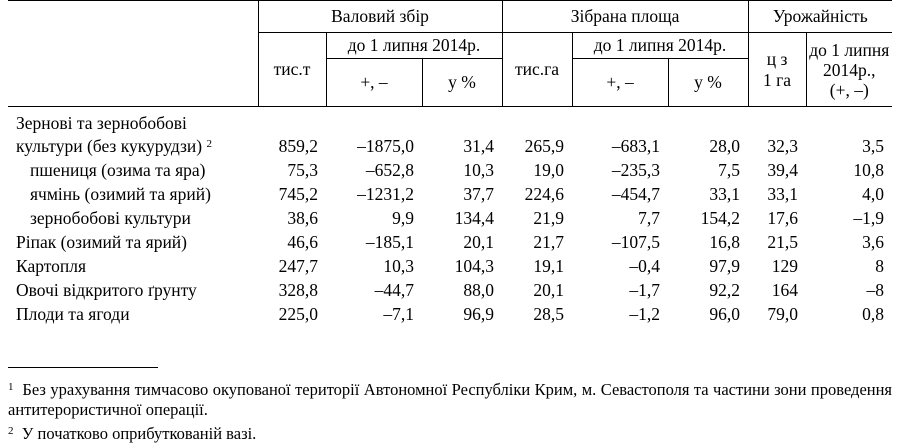 This screenshot has width=900, height=445. I want to click on table-cell: –44,7, so click(394, 290).